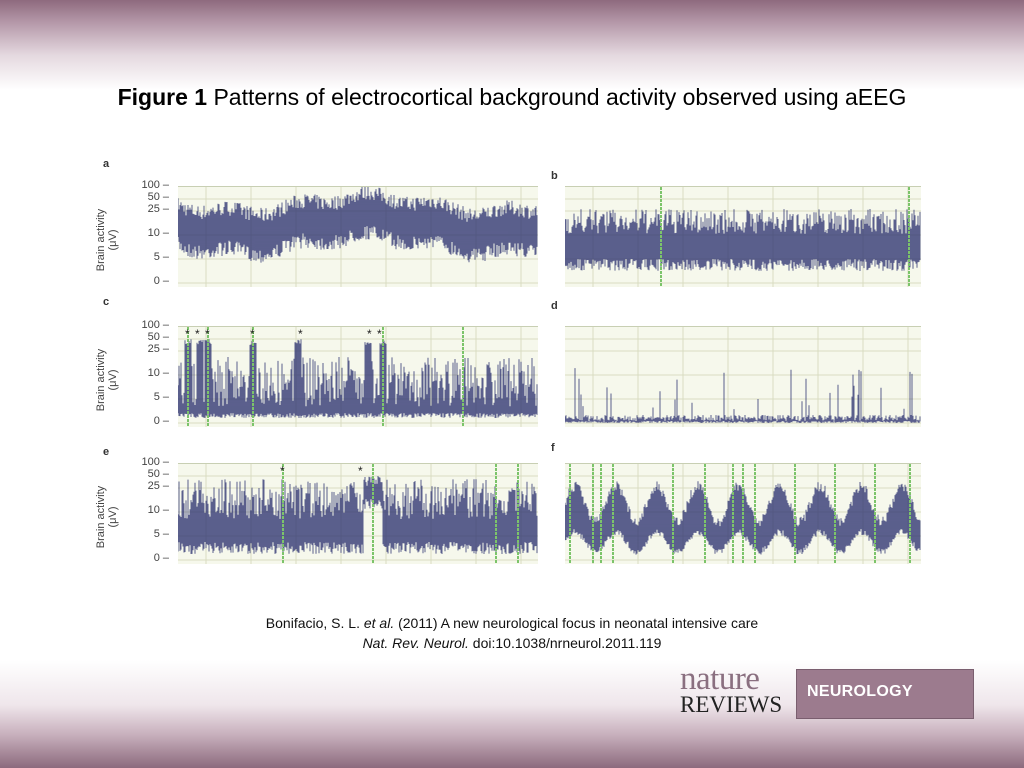 This screenshot has height=768, width=1024. I want to click on panel-e: * *, so click(358, 513).